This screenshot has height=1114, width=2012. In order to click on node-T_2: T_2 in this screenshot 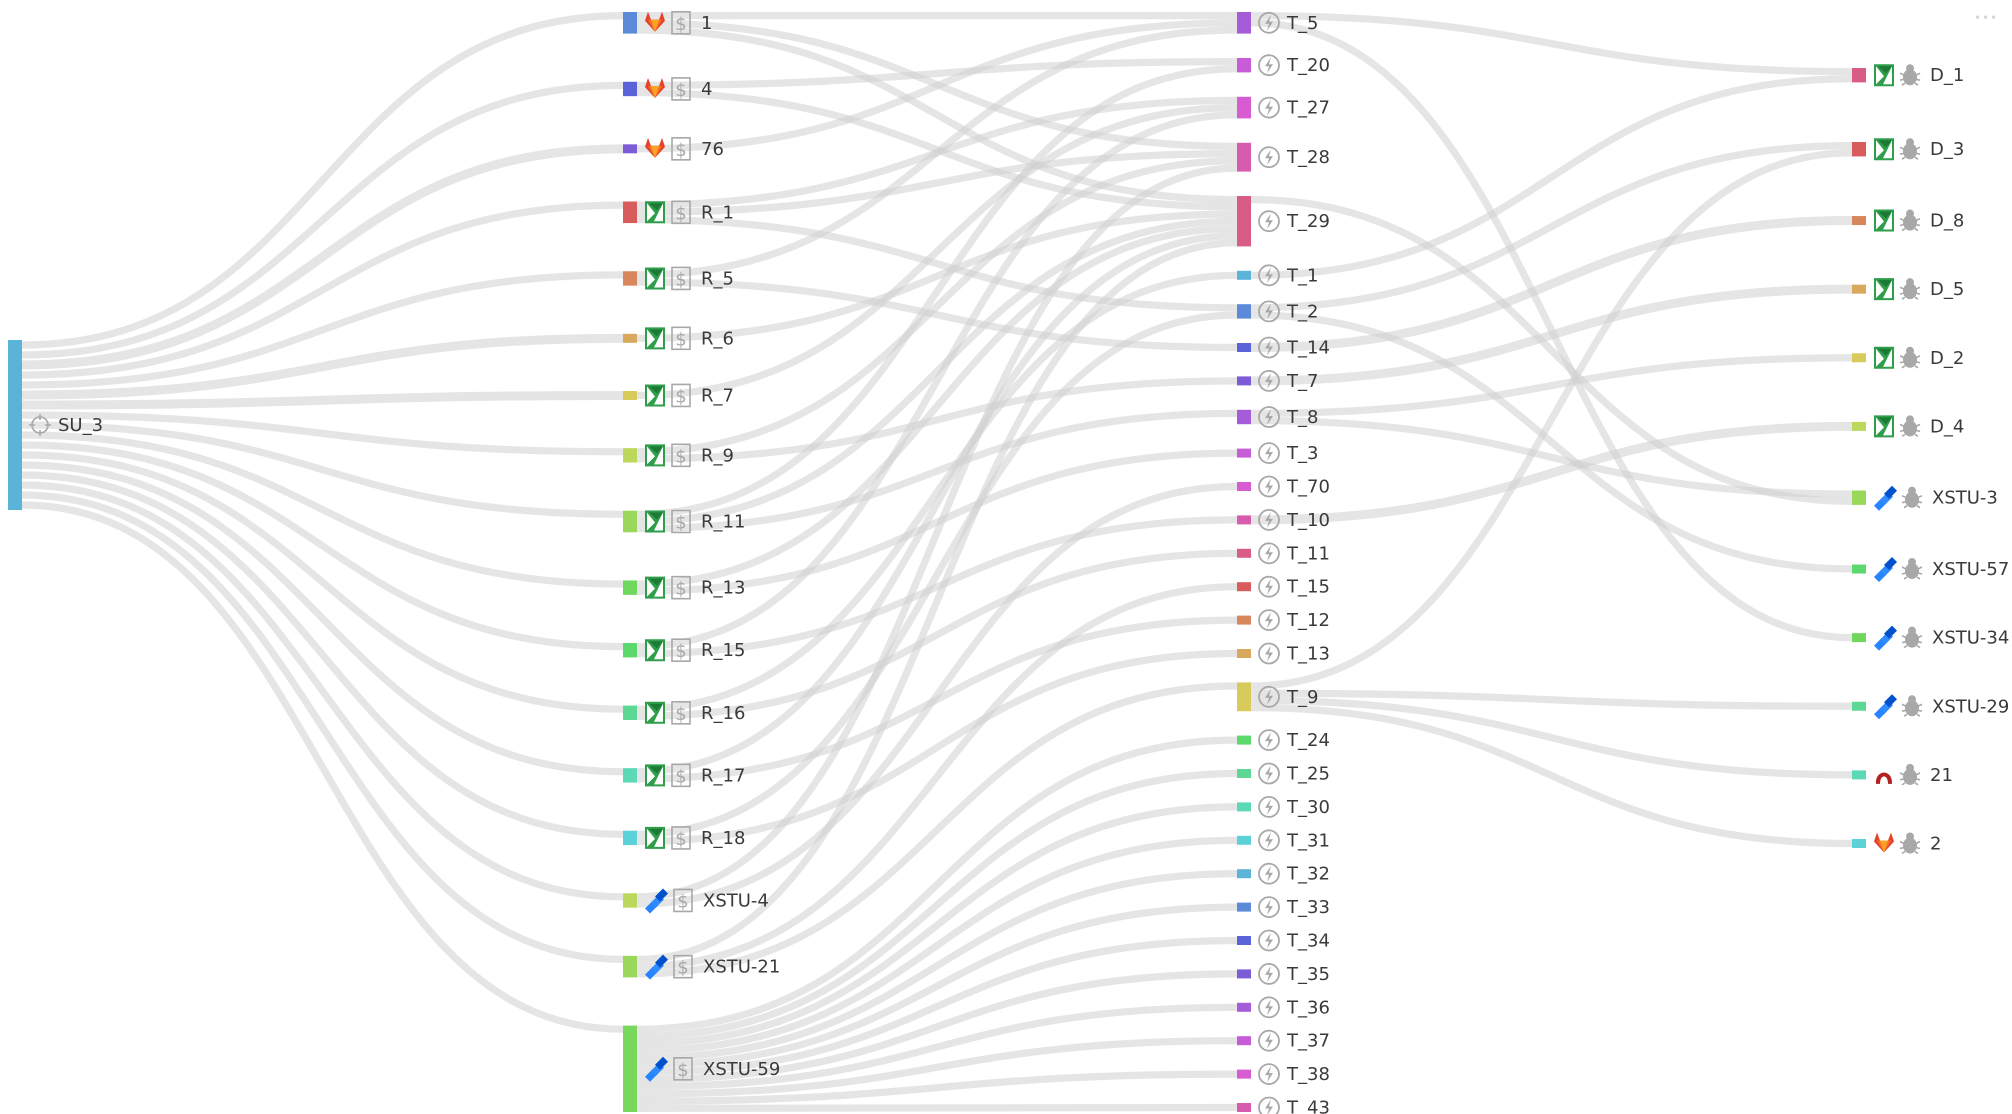, I will do `click(1277, 311)`.